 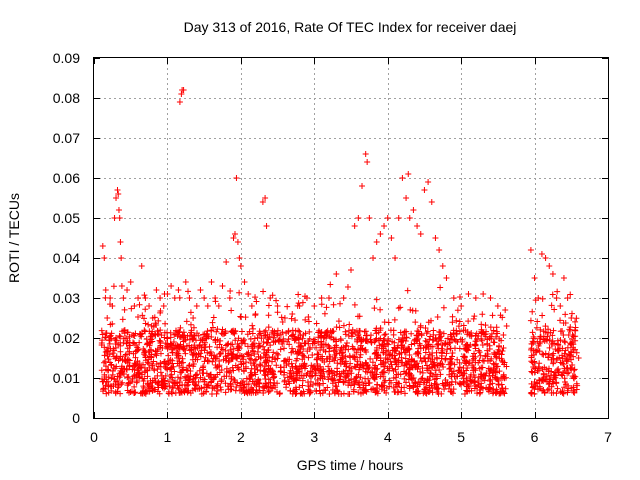 I want to click on y-tick-label: 0.03, so click(x=66, y=298).